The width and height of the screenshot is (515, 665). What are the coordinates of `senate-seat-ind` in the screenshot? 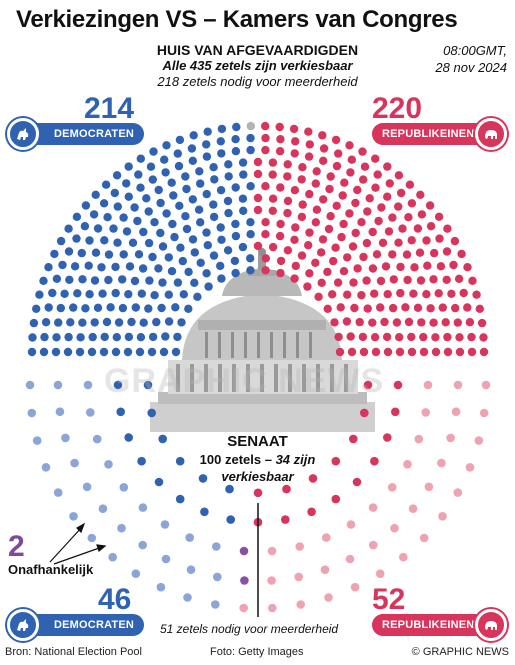 It's located at (244, 580).